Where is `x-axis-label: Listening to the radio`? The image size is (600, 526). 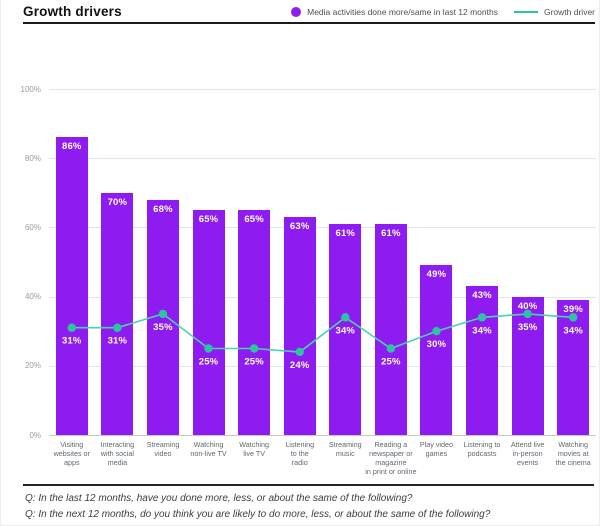
x-axis-label: Listening to the radio is located at coordinates (300, 453).